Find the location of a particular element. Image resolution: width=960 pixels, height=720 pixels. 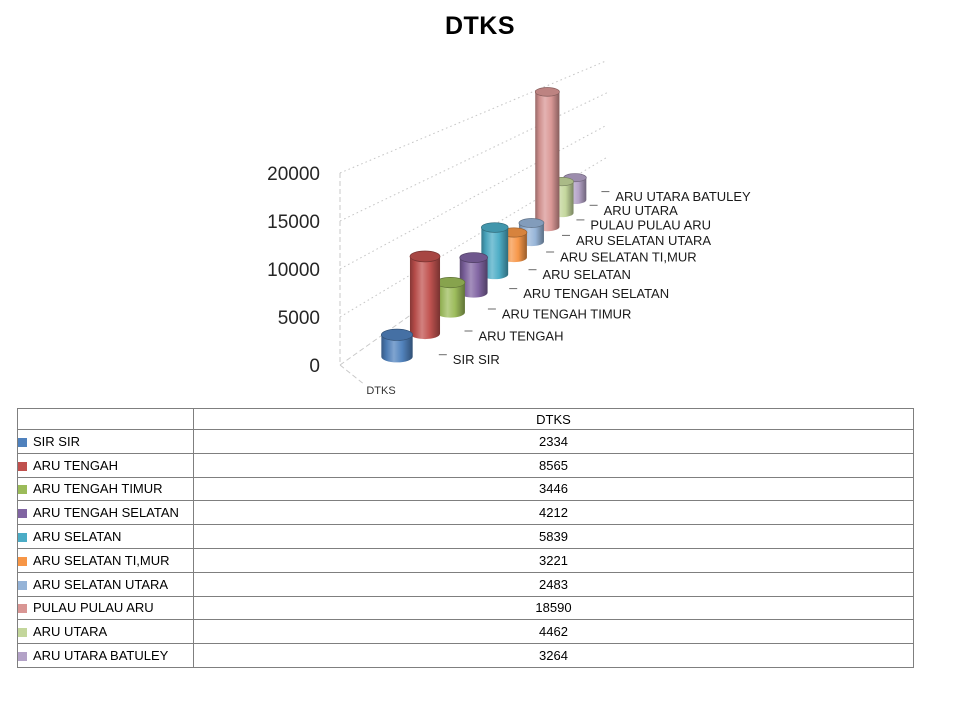

table-row: ARU UTARA BATULEY 3264 is located at coordinates (465, 655).